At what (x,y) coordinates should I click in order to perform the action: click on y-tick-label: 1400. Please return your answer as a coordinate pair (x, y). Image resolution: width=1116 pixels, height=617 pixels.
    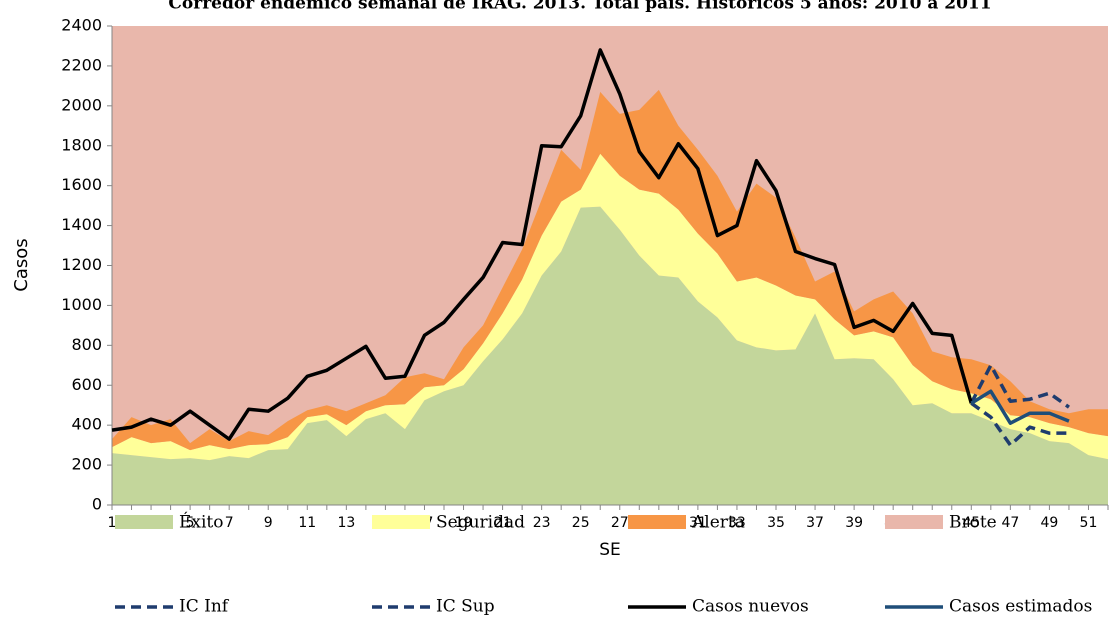
    Looking at the image, I should click on (81, 224).